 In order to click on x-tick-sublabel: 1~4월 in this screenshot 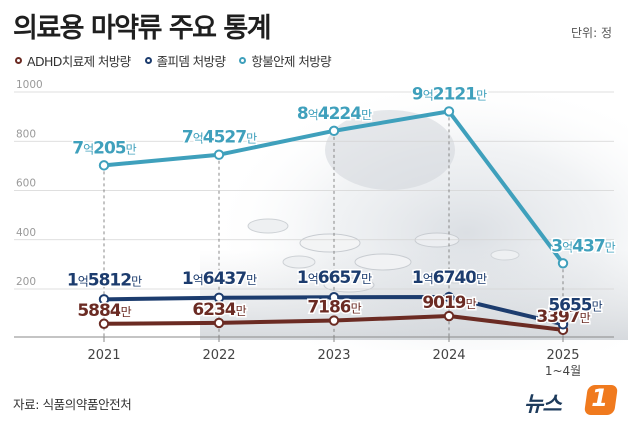, I will do `click(563, 371)`.